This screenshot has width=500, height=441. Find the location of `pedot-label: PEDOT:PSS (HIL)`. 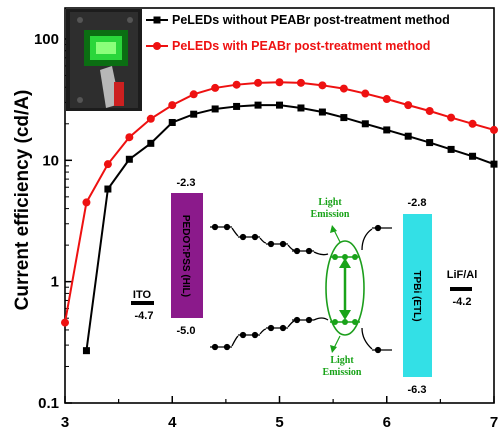

pedot-label: PEDOT:PSS (HIL) is located at coordinates (185, 256).